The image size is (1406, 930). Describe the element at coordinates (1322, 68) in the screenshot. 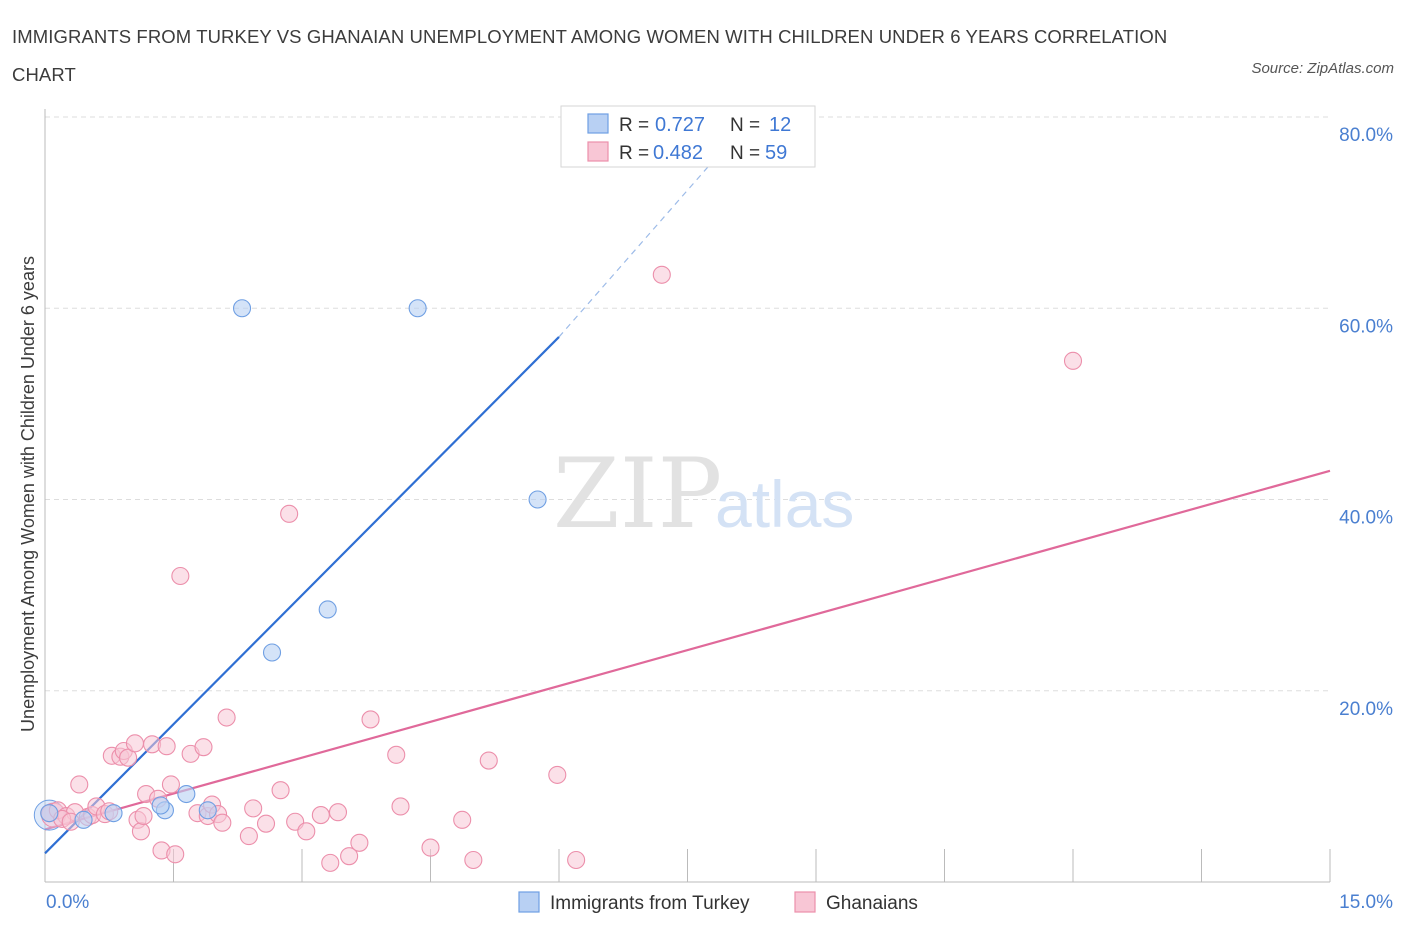

I see `source-label: Source: ZipAtlas.com` at that location.